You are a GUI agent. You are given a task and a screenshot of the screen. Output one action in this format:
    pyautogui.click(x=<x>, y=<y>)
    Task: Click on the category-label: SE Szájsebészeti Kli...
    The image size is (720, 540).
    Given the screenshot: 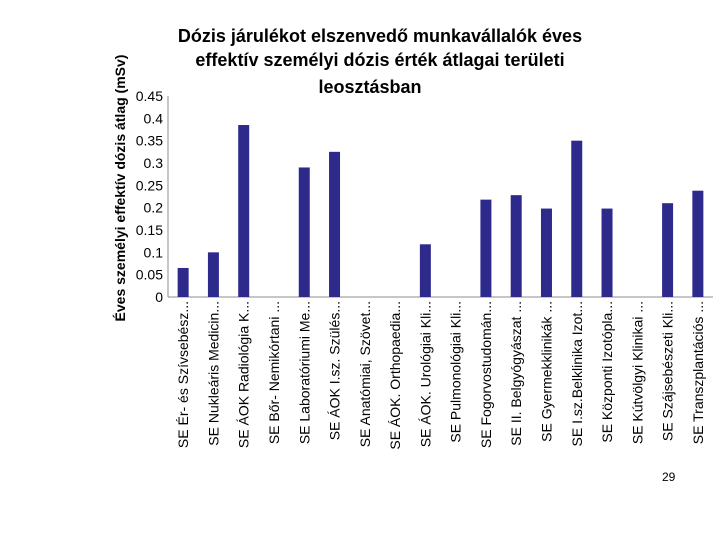 What is the action you would take?
    pyautogui.click(x=668, y=371)
    